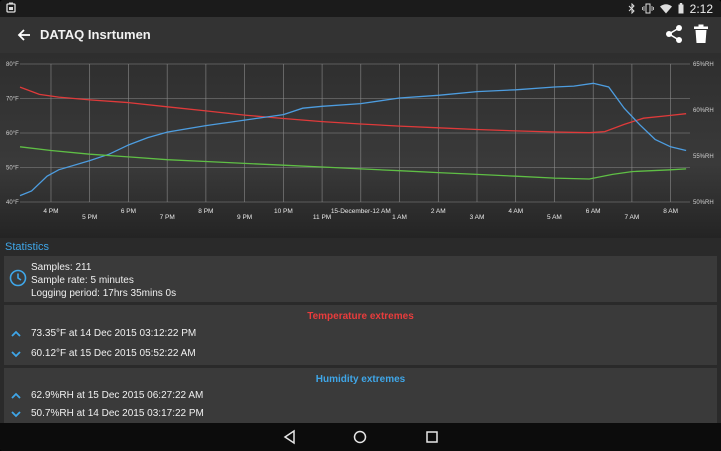 This screenshot has width=721, height=451. Describe the element at coordinates (12, 169) in the screenshot. I see `left-axis-label: 50°F` at that location.